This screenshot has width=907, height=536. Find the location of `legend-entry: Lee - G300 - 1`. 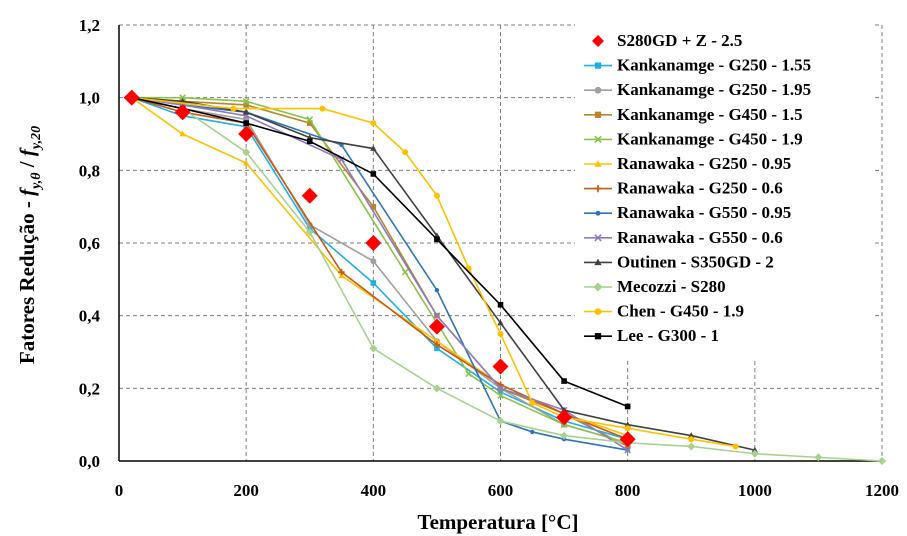

legend-entry: Lee - G300 - 1 is located at coordinates (651, 335).